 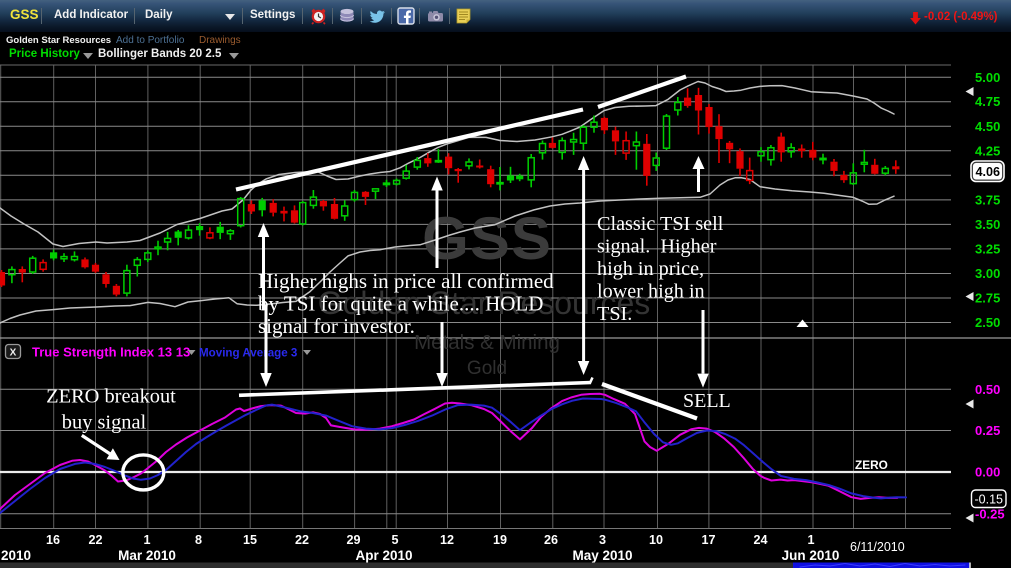 I want to click on svg-text: TSI., so click(x=614, y=314).